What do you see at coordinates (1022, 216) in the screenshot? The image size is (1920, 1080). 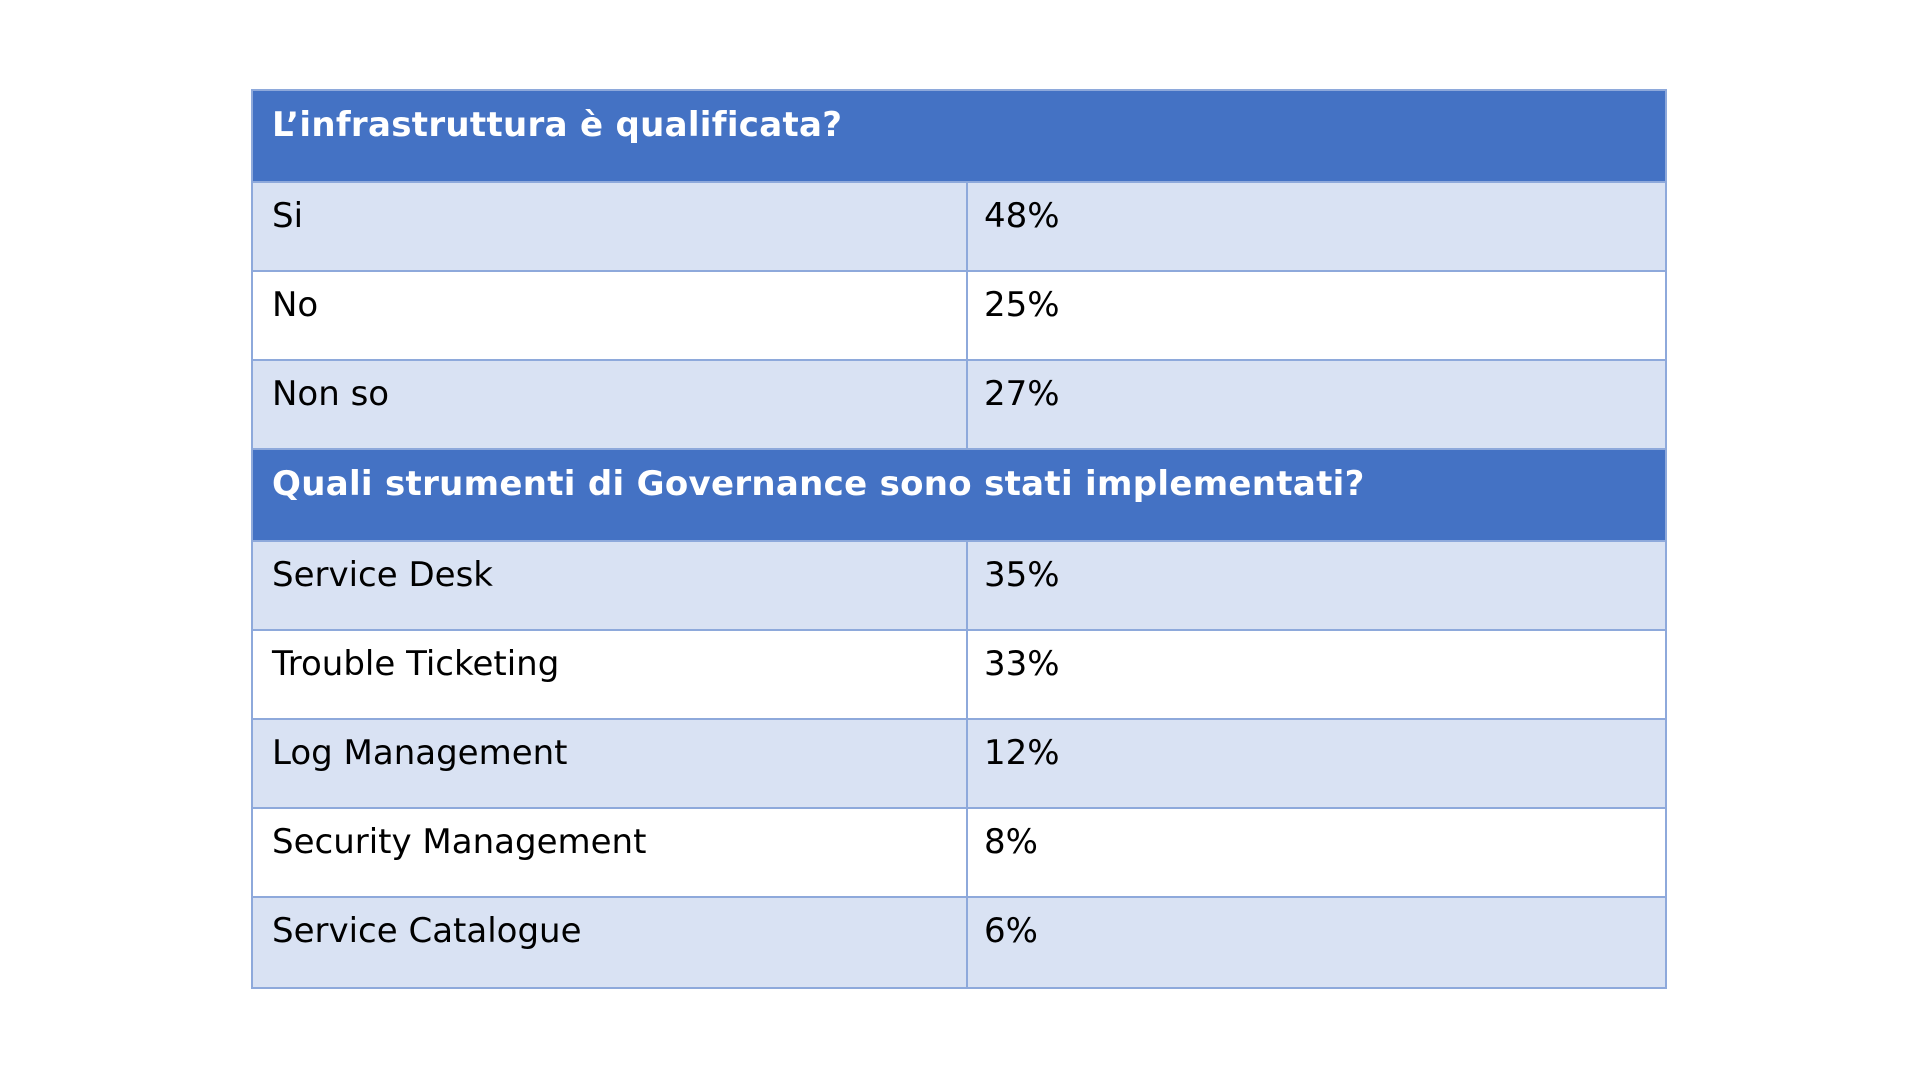 I see `row-value: 48%` at bounding box center [1022, 216].